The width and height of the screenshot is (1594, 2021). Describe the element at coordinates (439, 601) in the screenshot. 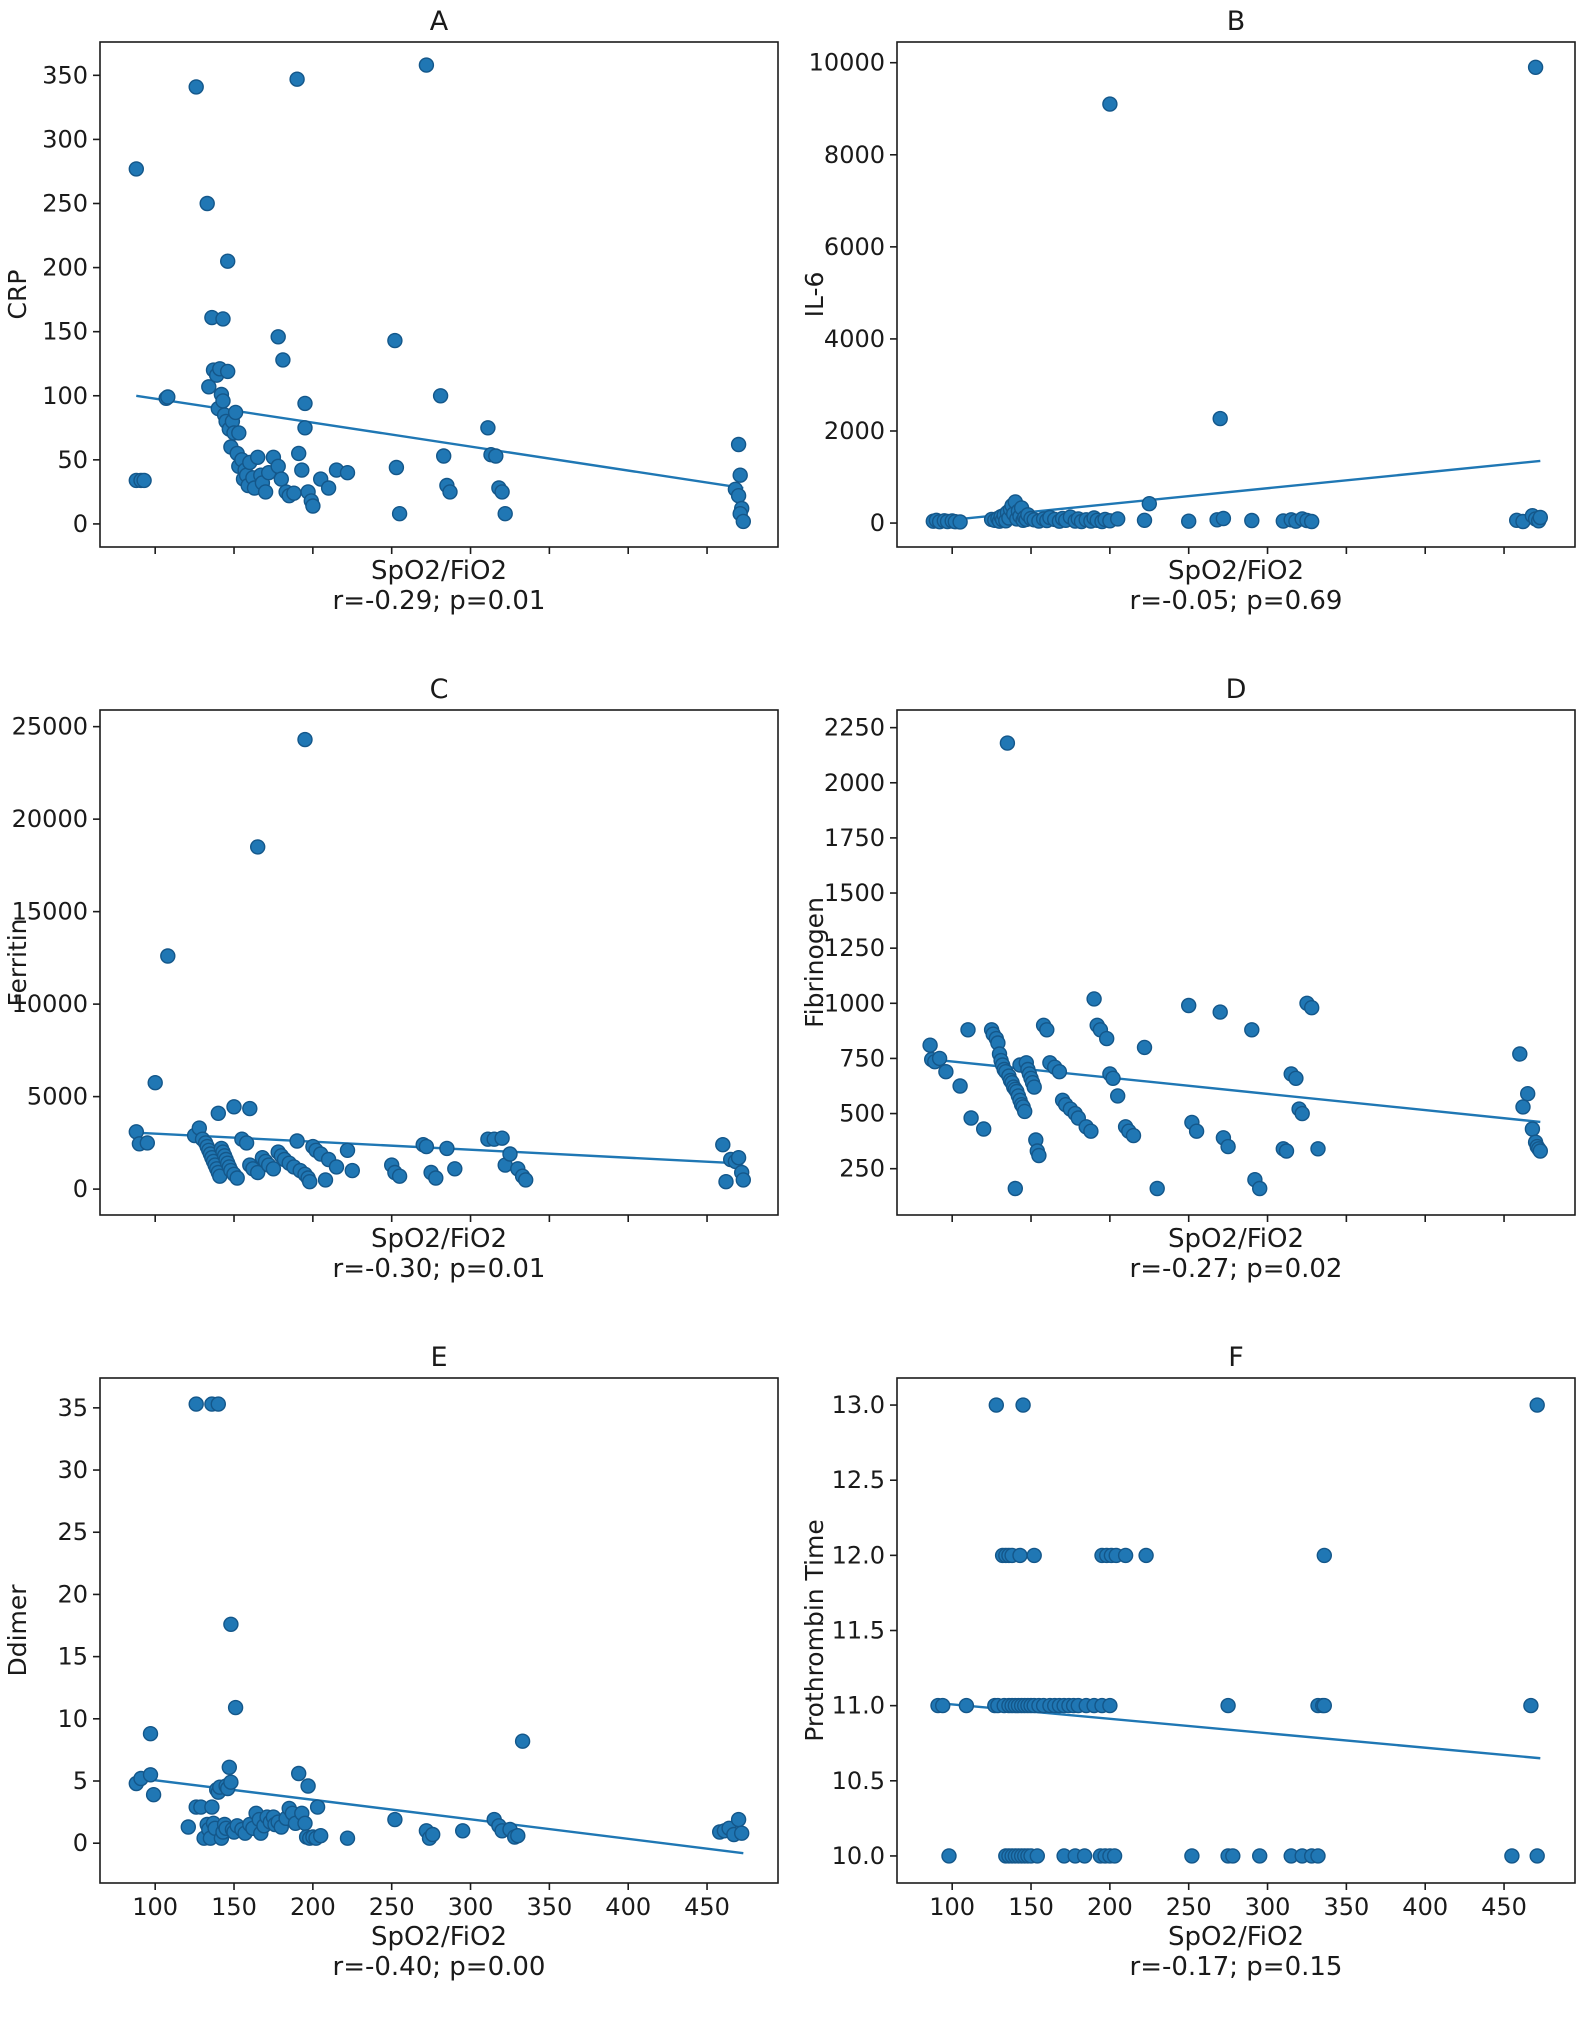

I see `correlation-stats: r=-0.29; p=0.01` at that location.